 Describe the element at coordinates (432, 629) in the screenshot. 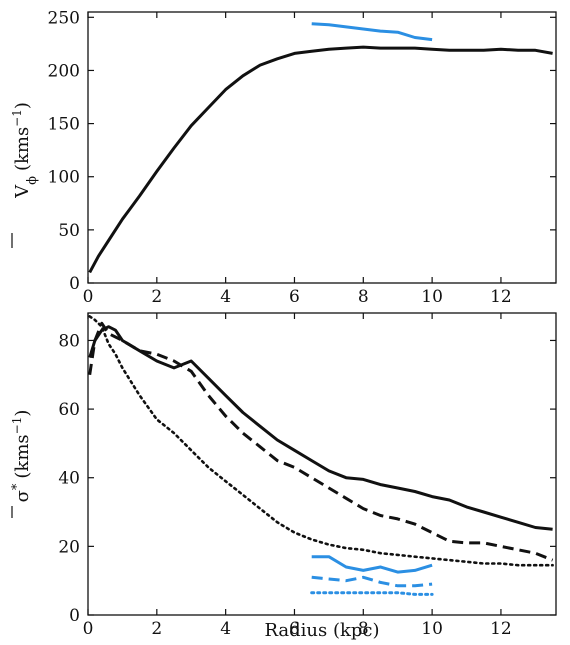

I see `bottom-x-tick-label: 10` at that location.